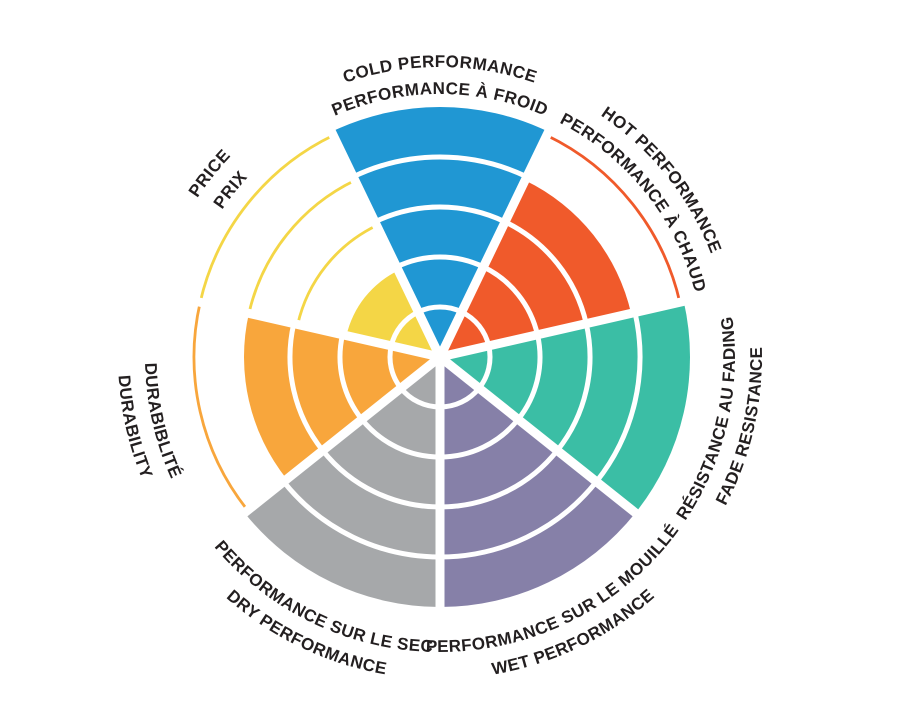 This screenshot has height=720, width=900. Describe the element at coordinates (661, 179) in the screenshot. I see `category-label-hot-line1: HOT PERFORMANCE` at that location.